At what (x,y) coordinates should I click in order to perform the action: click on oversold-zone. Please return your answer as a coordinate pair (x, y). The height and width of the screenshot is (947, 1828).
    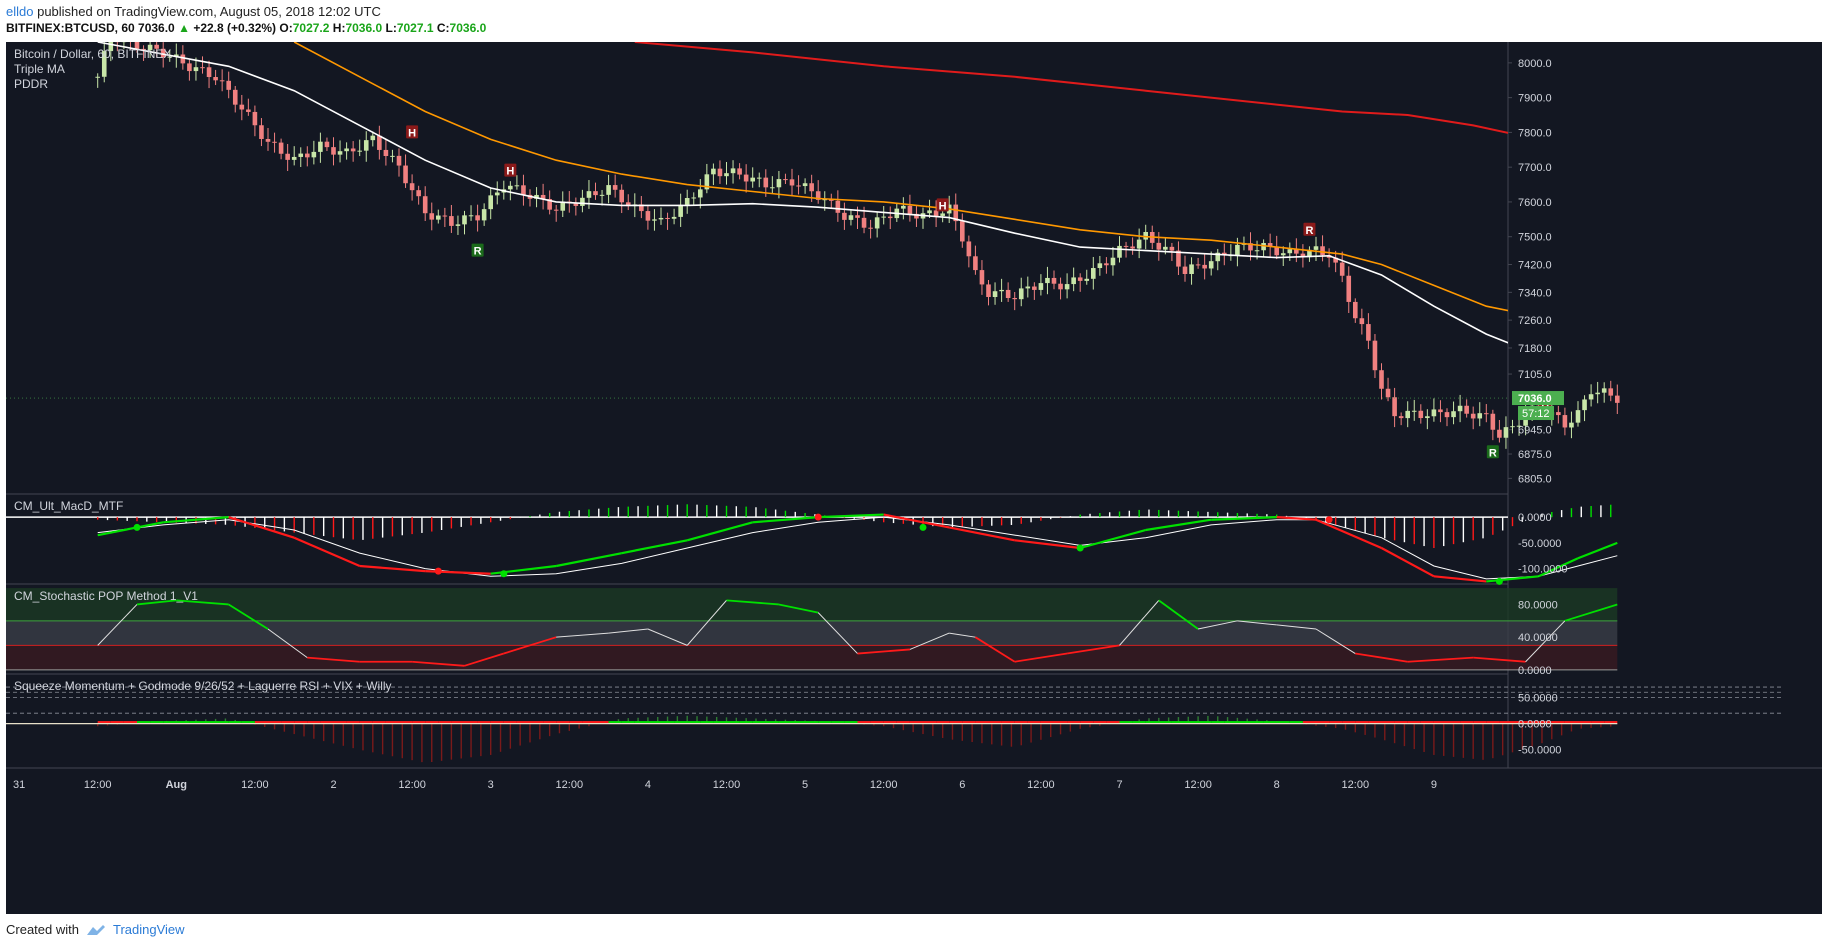
    Looking at the image, I should click on (812, 657).